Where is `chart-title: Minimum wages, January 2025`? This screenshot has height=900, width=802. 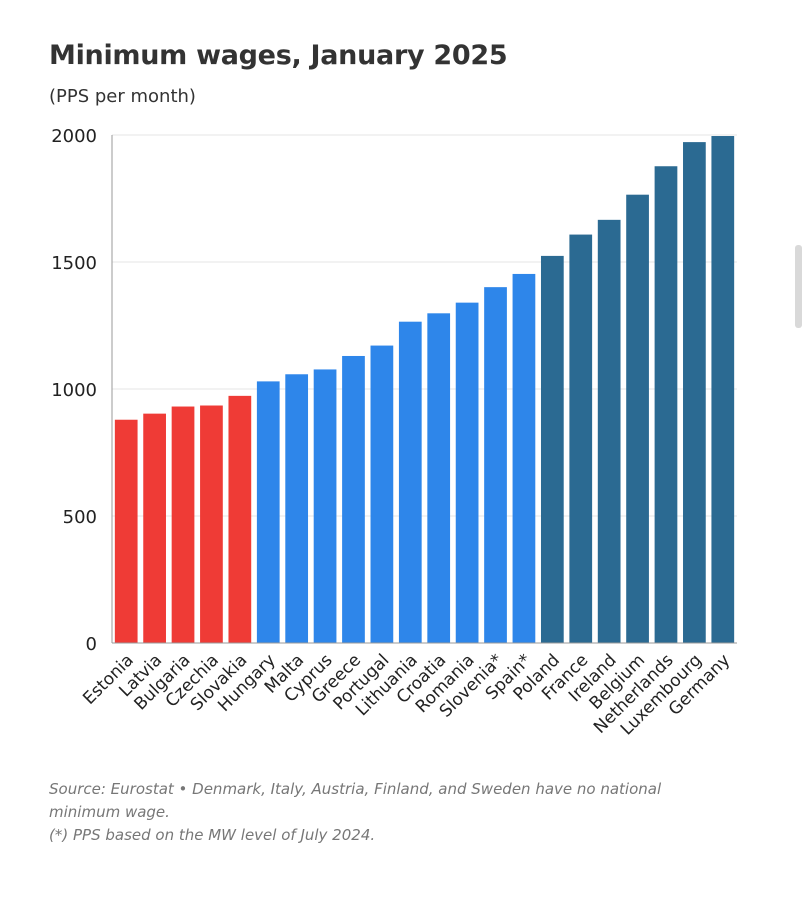
chart-title: Minimum wages, January 2025 is located at coordinates (278, 55).